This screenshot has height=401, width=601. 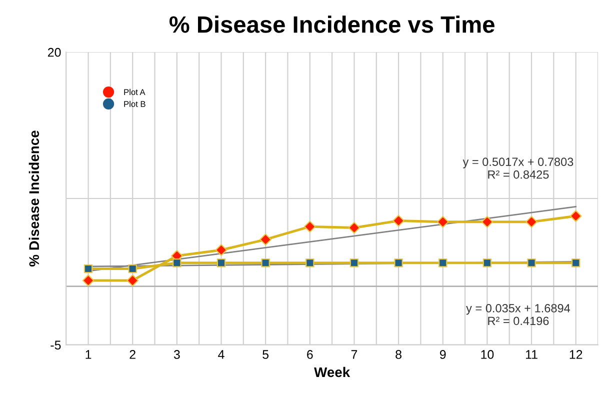 What do you see at coordinates (576, 354) in the screenshot?
I see `x-tick-label: 12` at bounding box center [576, 354].